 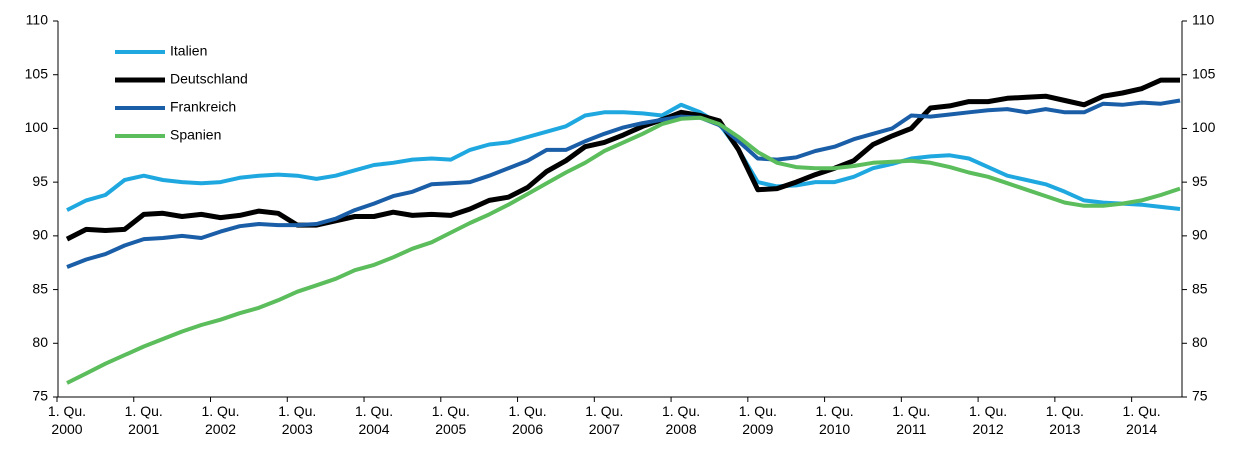 What do you see at coordinates (1204, 127) in the screenshot?
I see `y2-tick-label: 100` at bounding box center [1204, 127].